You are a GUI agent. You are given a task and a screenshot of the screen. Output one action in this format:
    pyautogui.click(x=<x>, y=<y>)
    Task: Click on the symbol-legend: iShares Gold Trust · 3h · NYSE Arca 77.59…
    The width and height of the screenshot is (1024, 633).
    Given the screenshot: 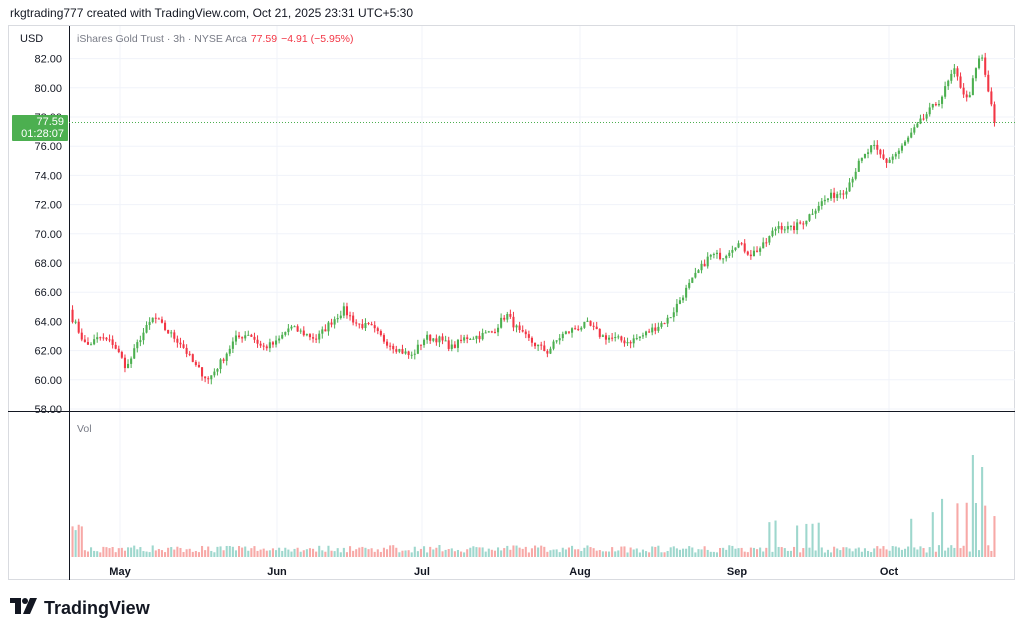 What is the action you would take?
    pyautogui.click(x=215, y=39)
    